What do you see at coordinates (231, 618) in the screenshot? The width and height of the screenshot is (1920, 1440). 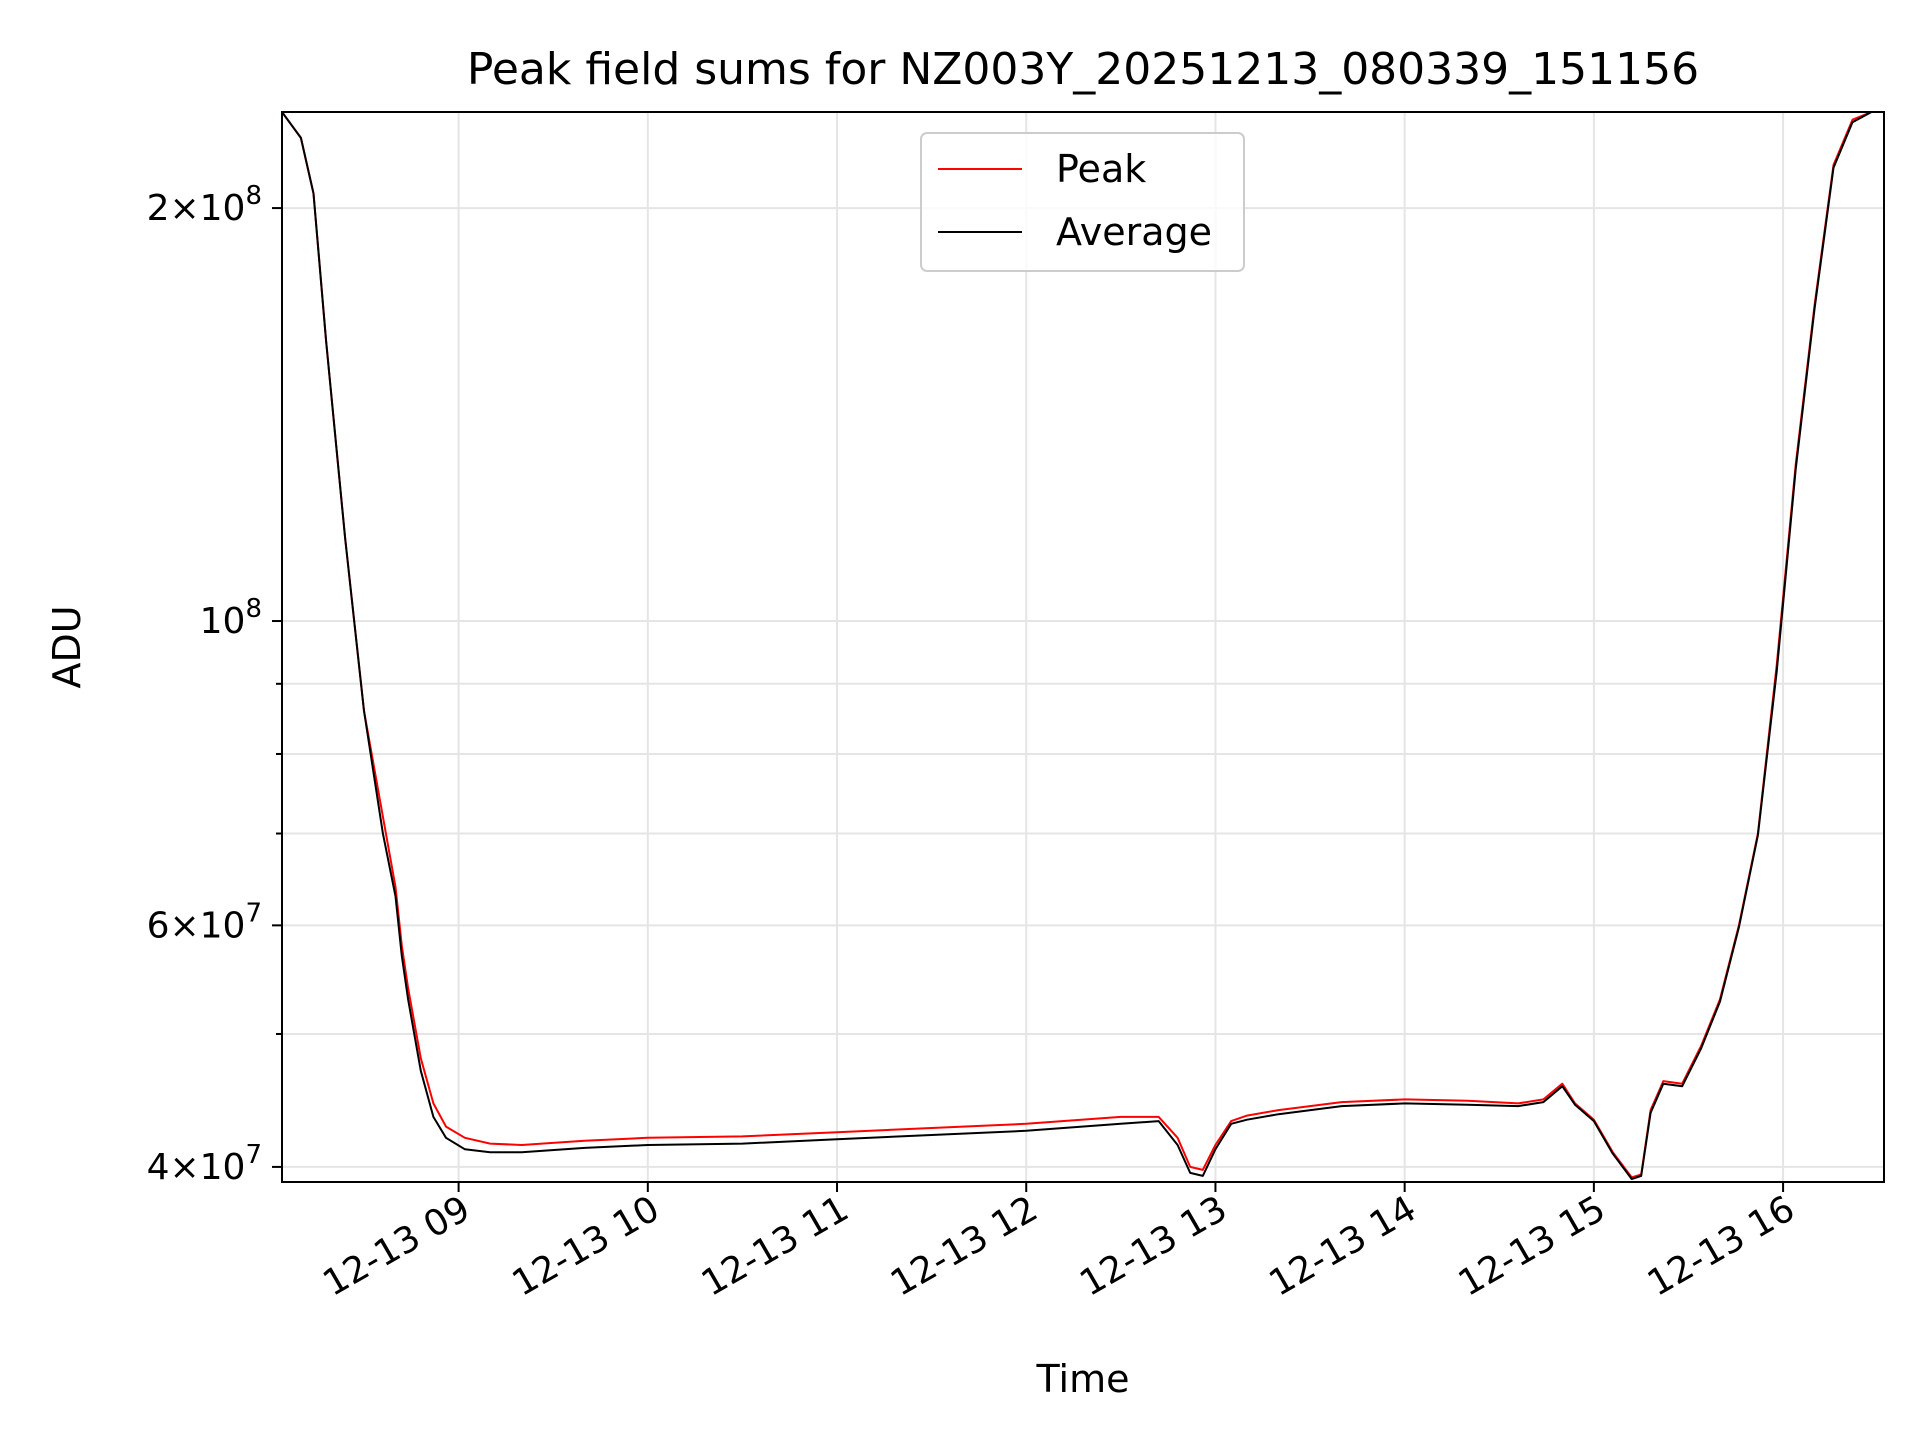 I see `y-tick-label: 108` at bounding box center [231, 618].